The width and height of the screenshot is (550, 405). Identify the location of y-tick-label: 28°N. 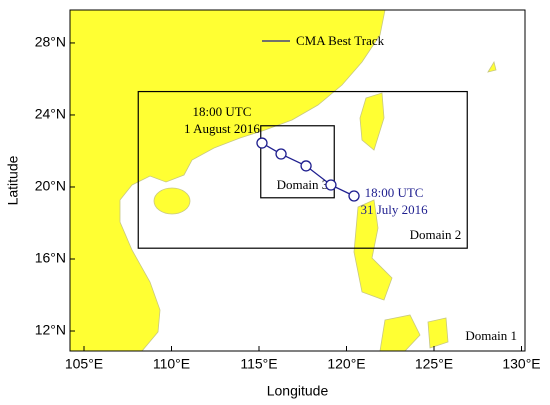
(50, 42).